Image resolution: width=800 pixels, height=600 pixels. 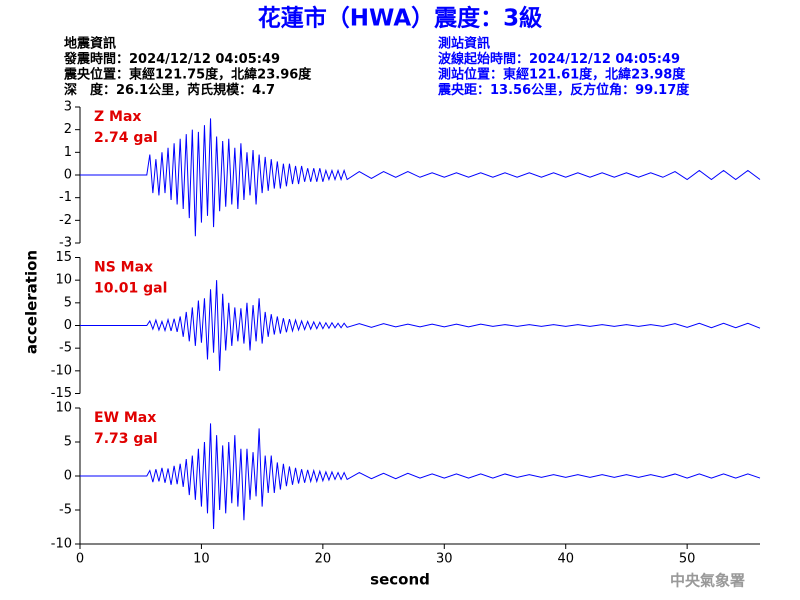 What do you see at coordinates (464, 44) in the screenshot?
I see `info-line: 測站資訊` at bounding box center [464, 44].